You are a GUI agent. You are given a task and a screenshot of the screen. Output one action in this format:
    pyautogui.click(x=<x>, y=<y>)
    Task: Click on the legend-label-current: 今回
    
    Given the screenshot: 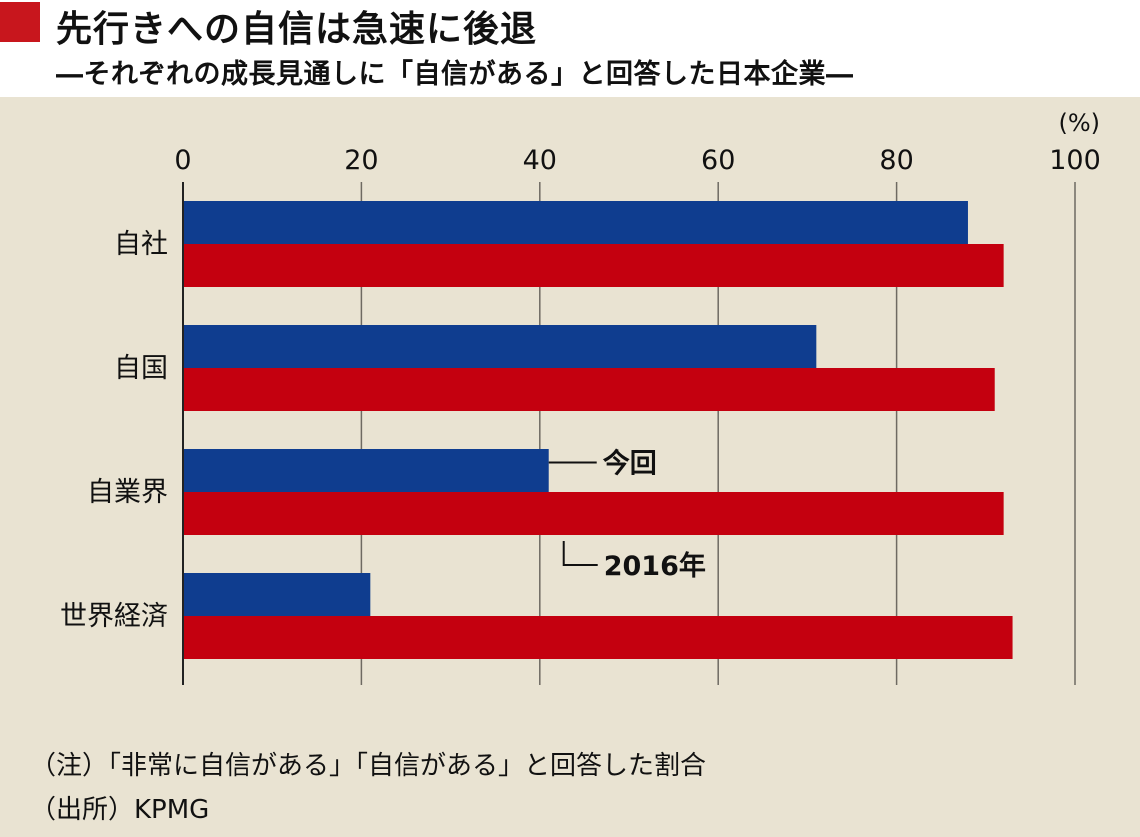 What is the action you would take?
    pyautogui.click(x=630, y=464)
    